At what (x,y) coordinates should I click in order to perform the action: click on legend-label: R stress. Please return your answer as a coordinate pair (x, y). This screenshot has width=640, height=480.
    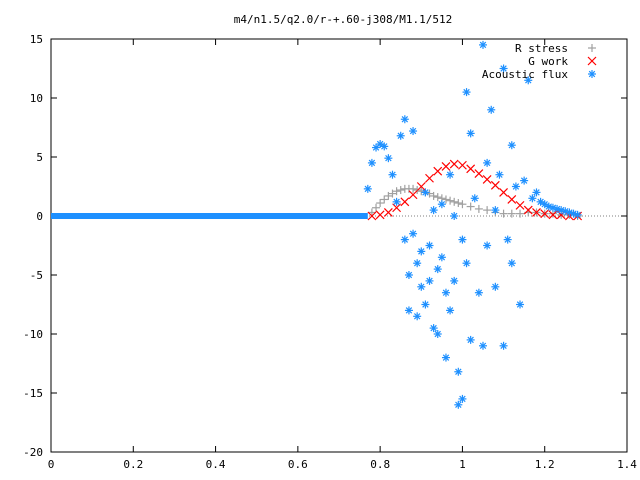
    Looking at the image, I should click on (541, 48).